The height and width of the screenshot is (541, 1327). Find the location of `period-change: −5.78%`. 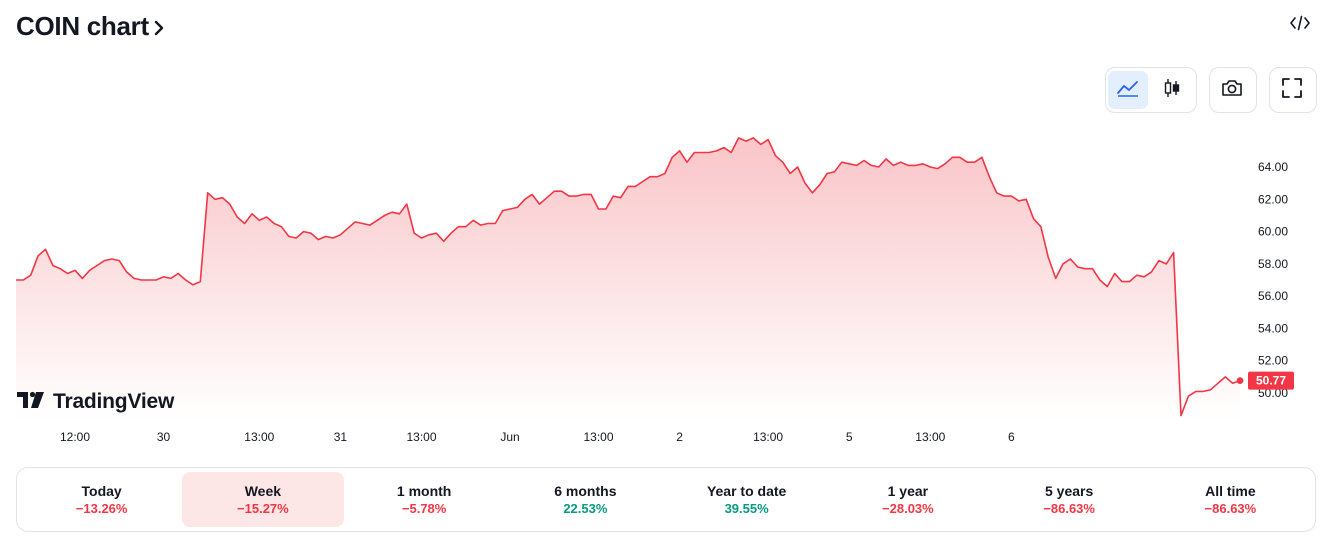

period-change: −5.78% is located at coordinates (424, 508).